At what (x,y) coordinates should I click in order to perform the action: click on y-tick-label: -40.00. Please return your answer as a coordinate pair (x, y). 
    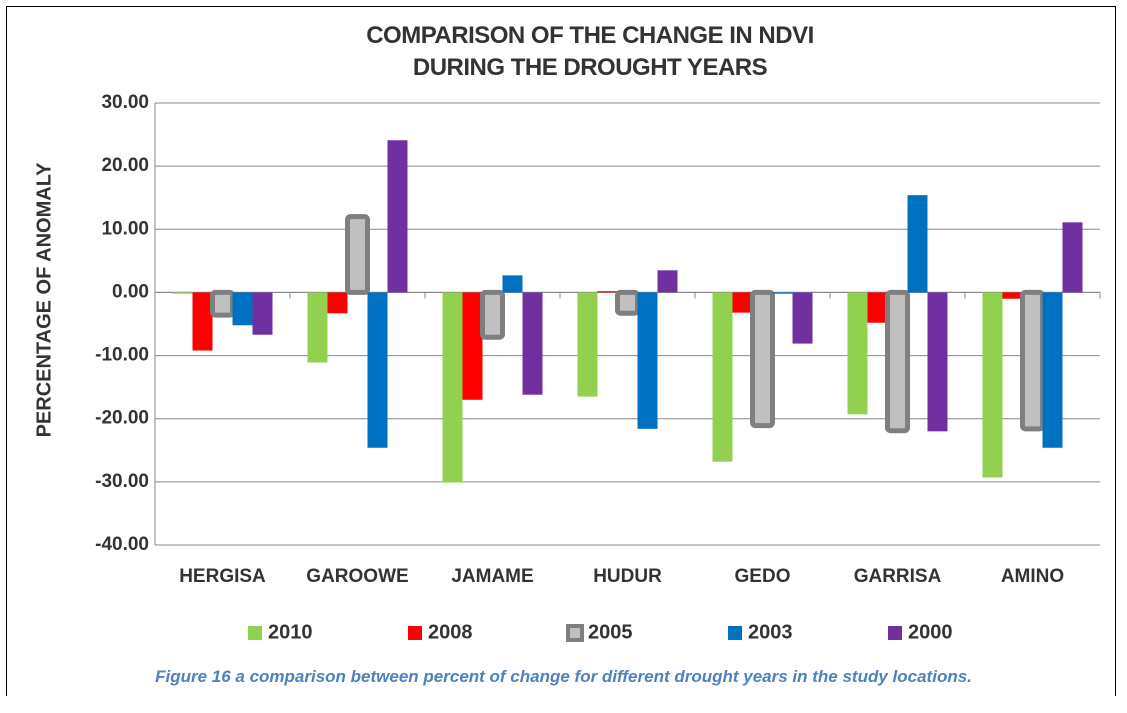
    Looking at the image, I should click on (122, 544).